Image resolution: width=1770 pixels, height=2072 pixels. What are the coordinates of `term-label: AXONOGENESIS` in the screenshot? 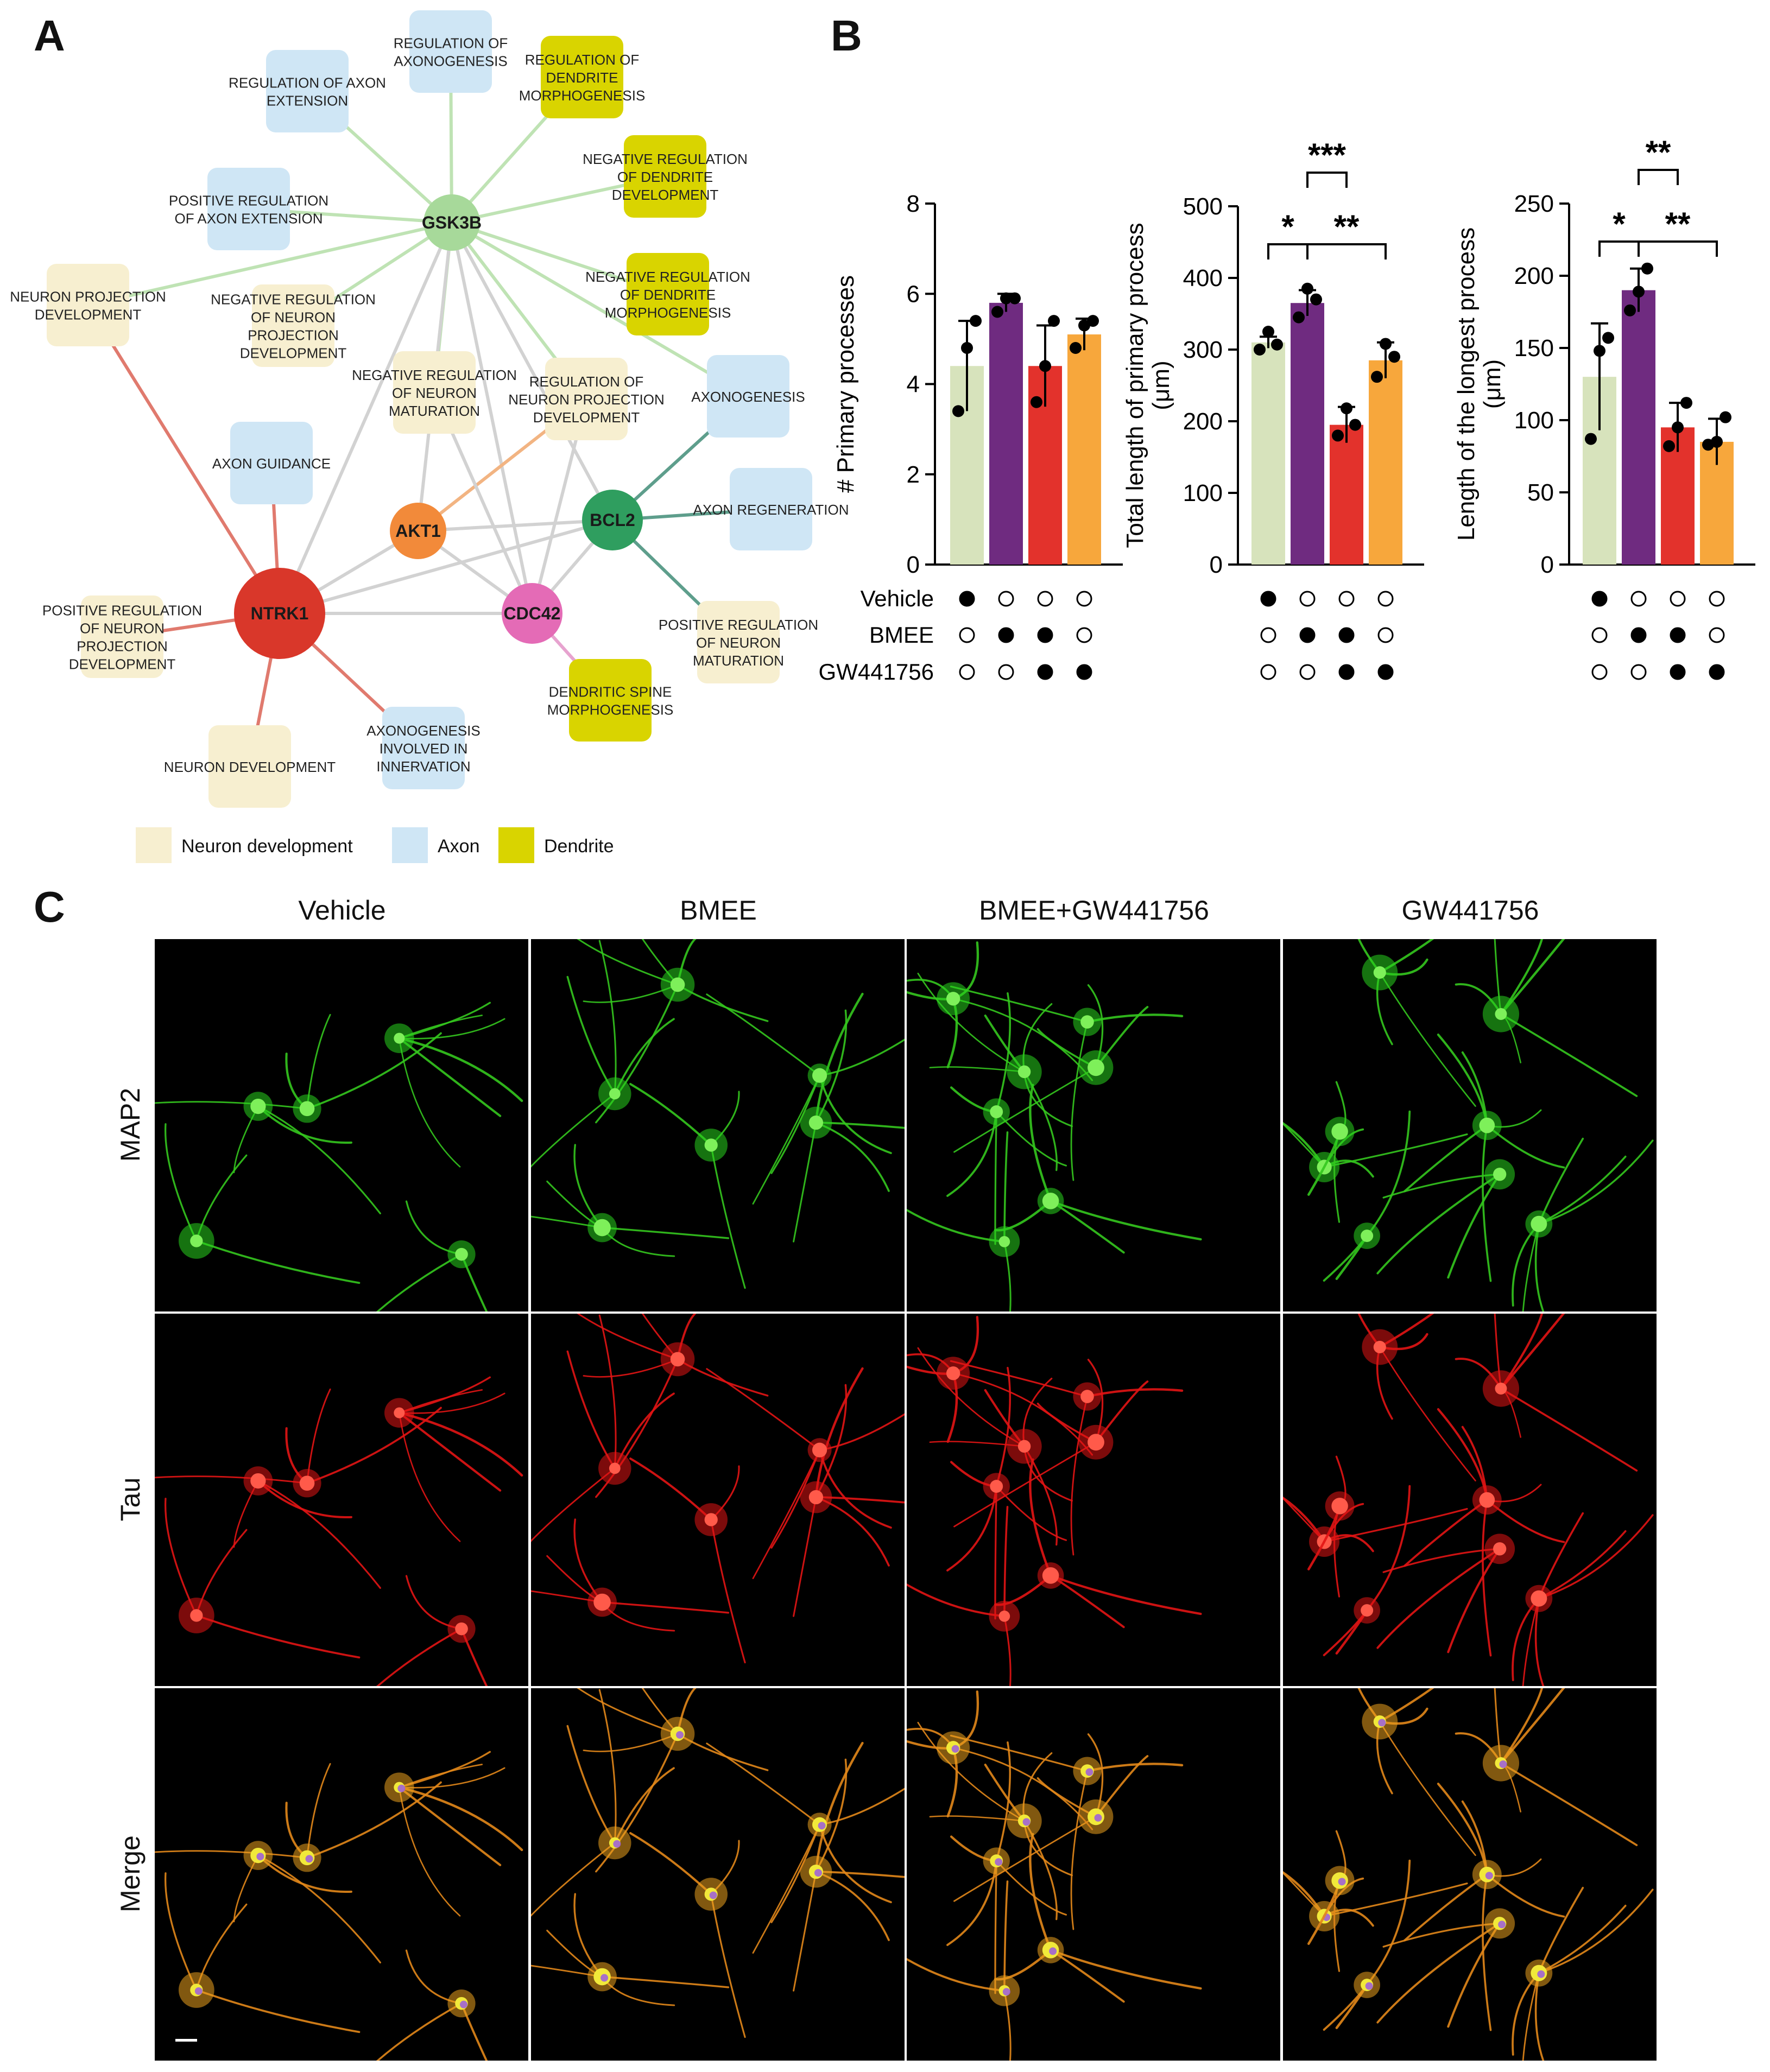 It's located at (423, 731).